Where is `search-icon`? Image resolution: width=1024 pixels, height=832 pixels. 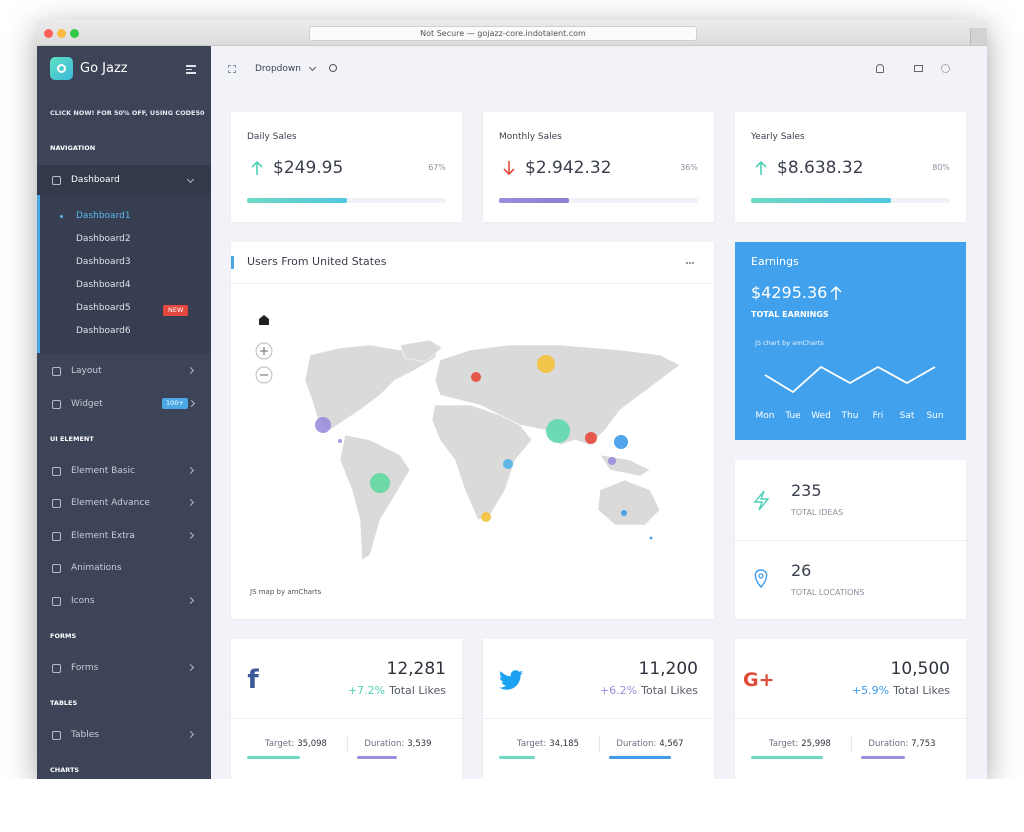
search-icon is located at coordinates (333, 68).